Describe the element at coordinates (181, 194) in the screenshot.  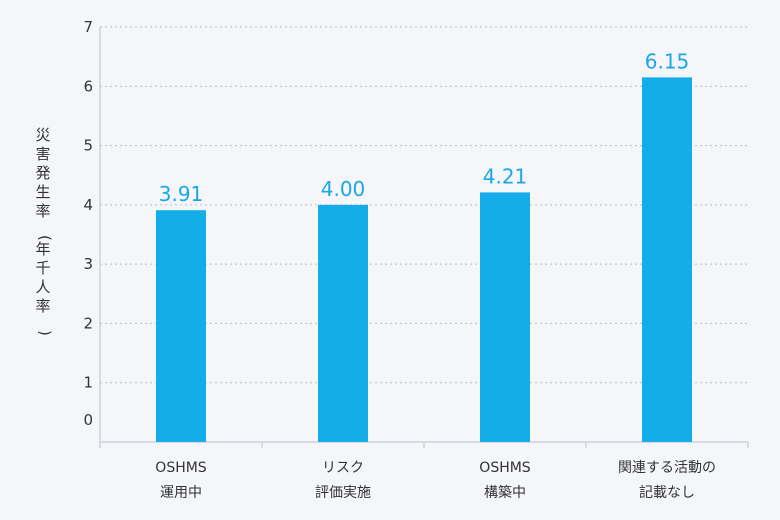
I see `value-label: 3.91` at that location.